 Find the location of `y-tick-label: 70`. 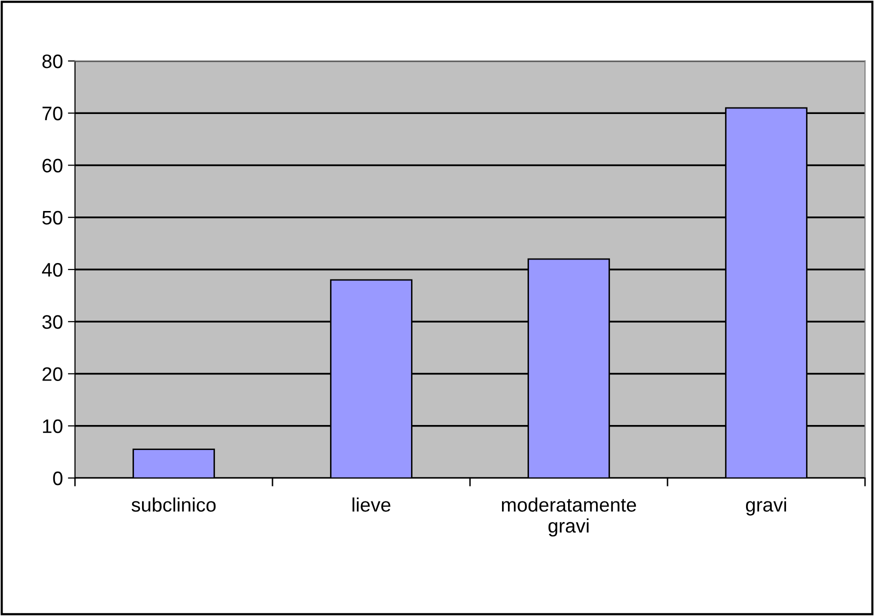

y-tick-label: 70 is located at coordinates (52, 113).